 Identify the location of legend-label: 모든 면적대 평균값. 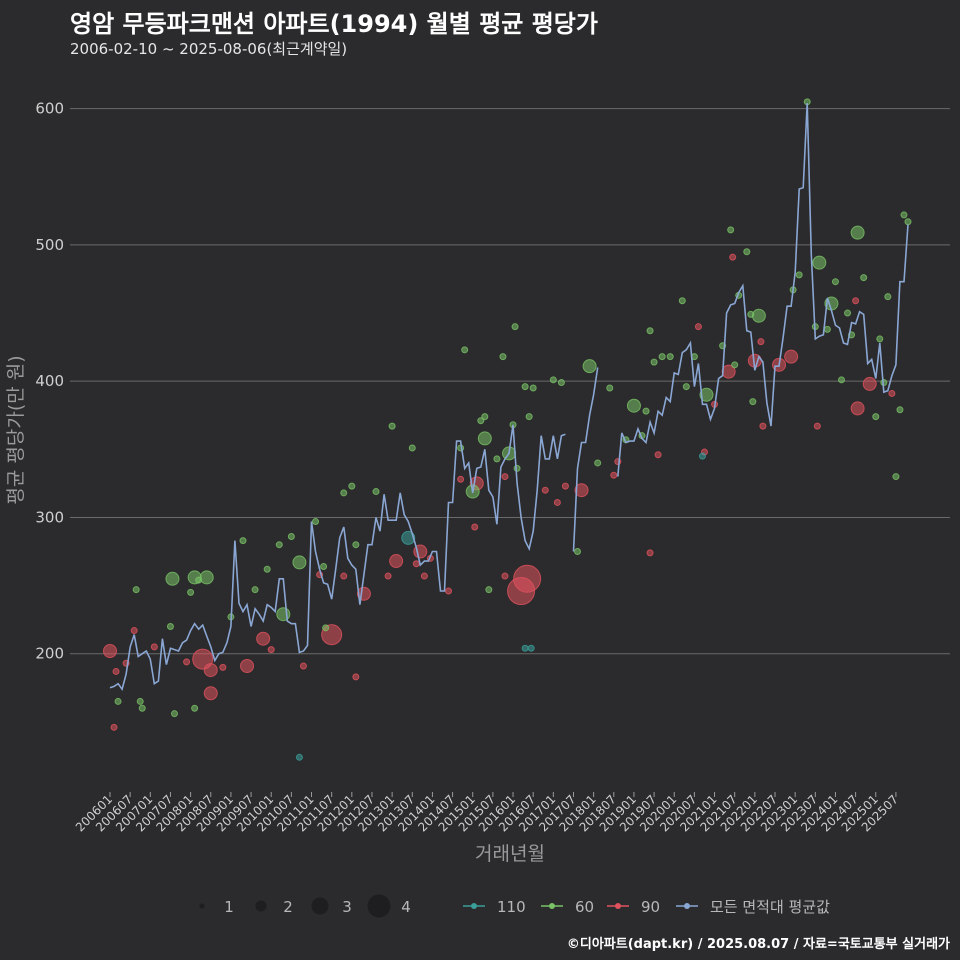
(770, 907).